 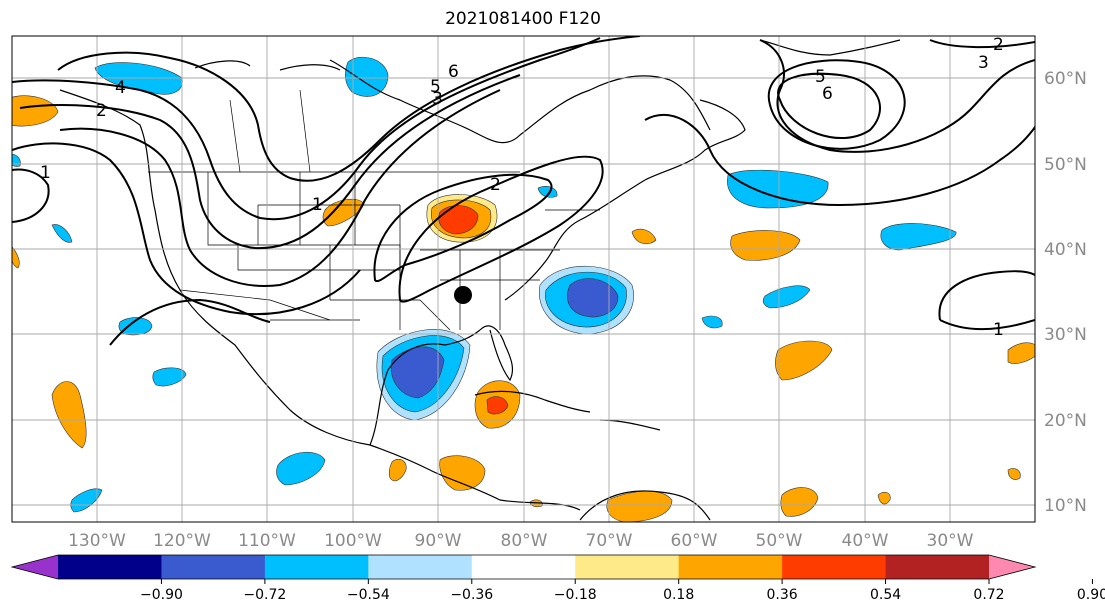 What do you see at coordinates (609, 541) in the screenshot?
I see `lon-label: 70°W` at bounding box center [609, 541].